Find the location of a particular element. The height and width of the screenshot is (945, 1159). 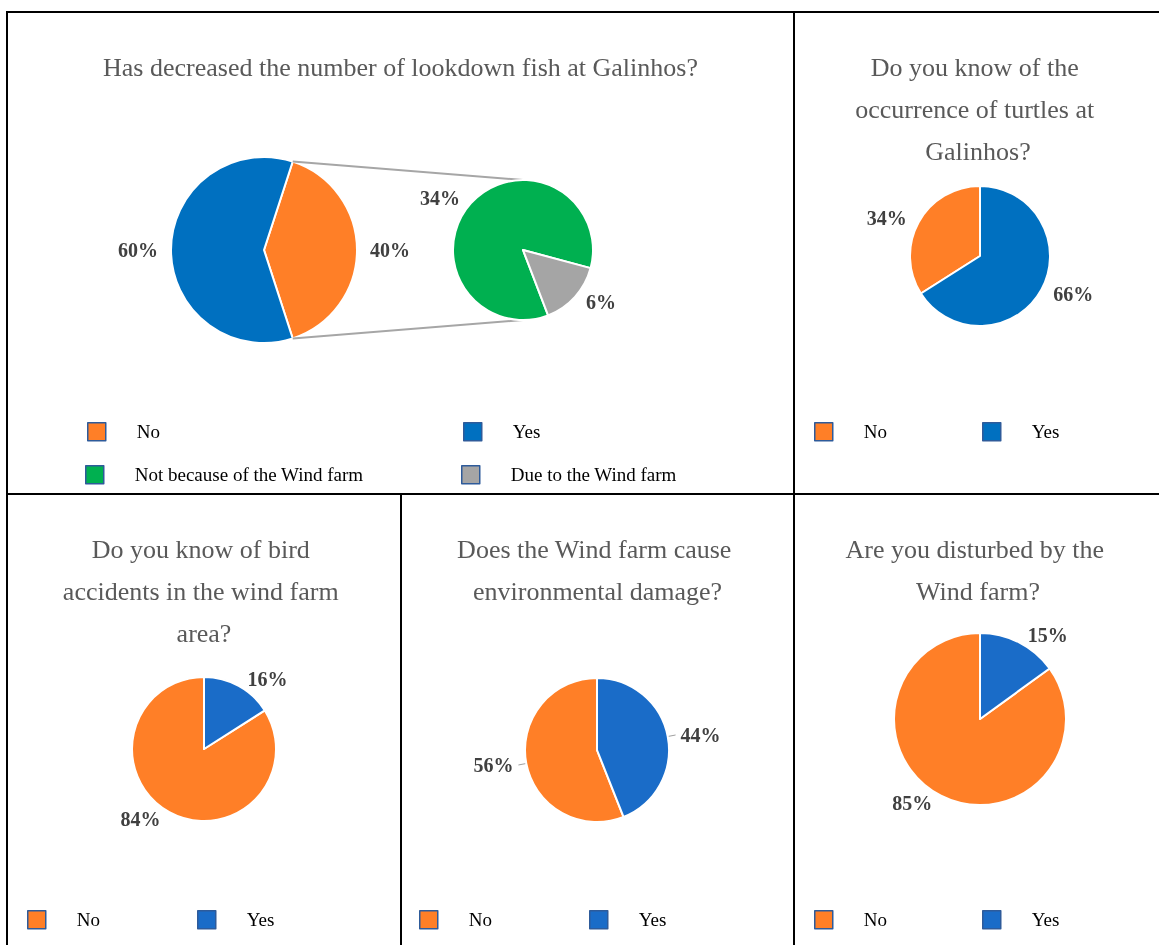

data-label: 66% is located at coordinates (1073, 293).